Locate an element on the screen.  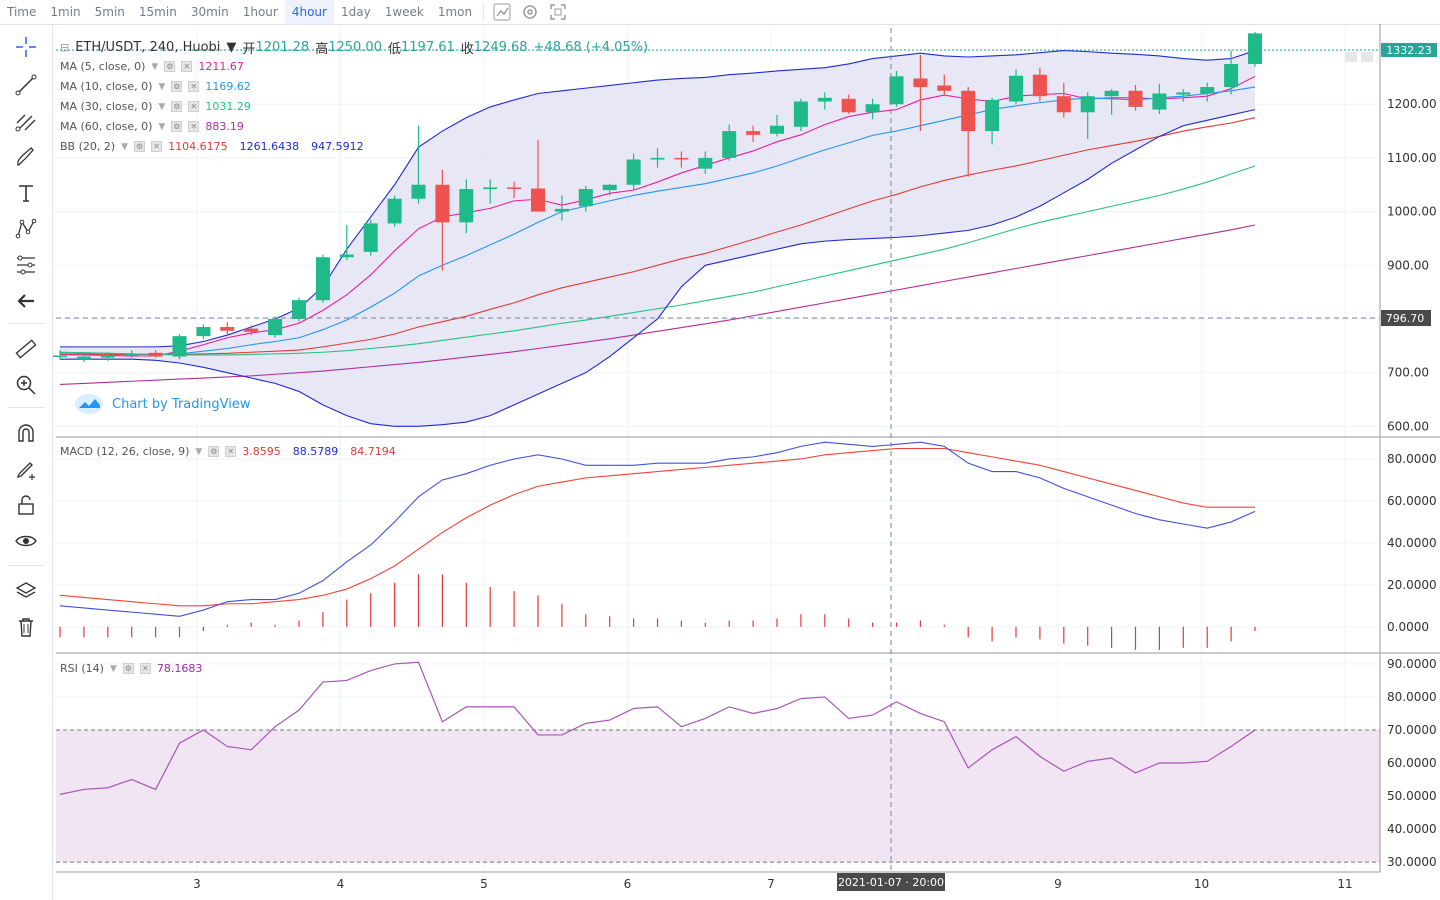
timeframe-15min: 15min is located at coordinates (157, 12).